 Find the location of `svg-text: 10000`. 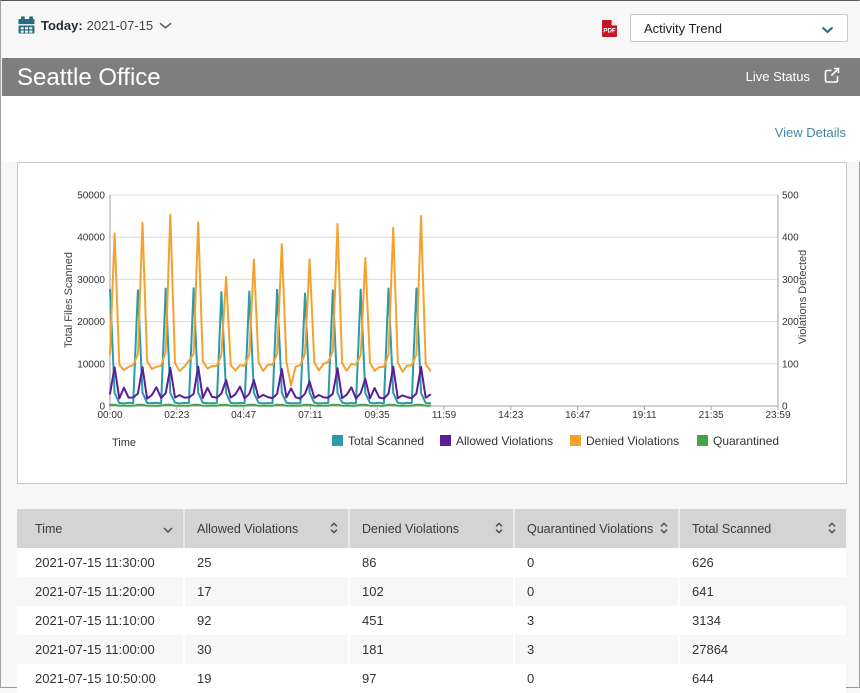

svg-text: 10000 is located at coordinates (91, 364).